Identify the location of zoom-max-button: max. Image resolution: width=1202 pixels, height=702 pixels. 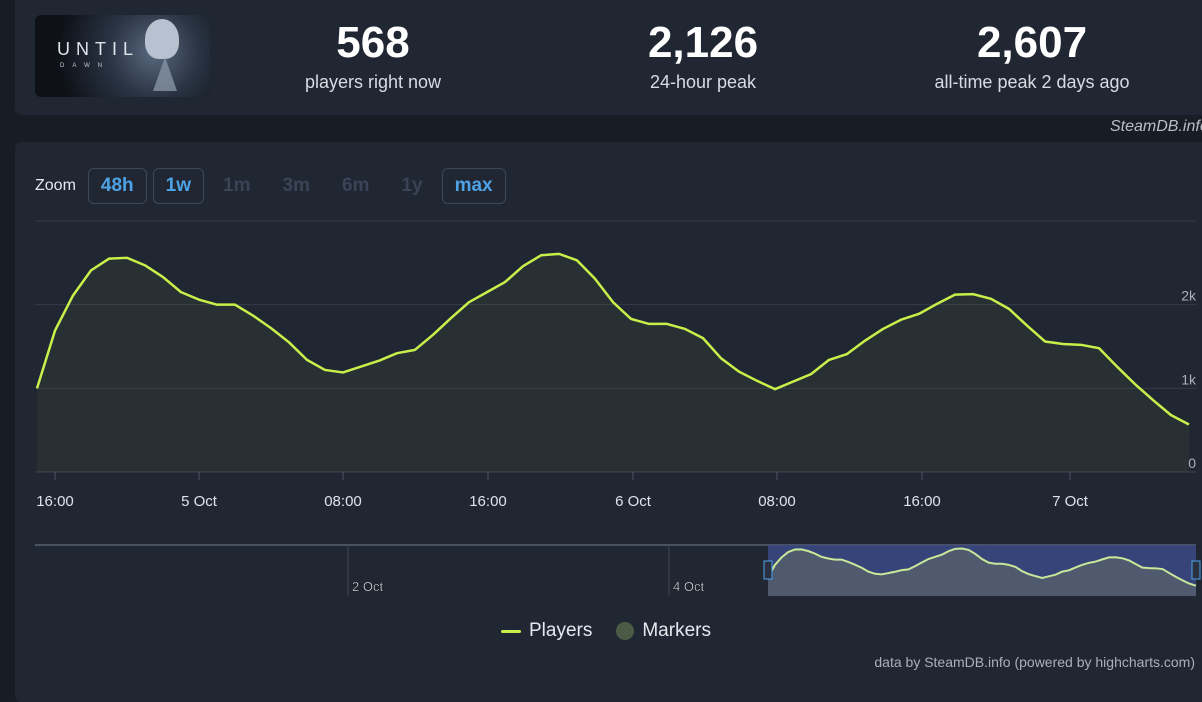
(473, 186).